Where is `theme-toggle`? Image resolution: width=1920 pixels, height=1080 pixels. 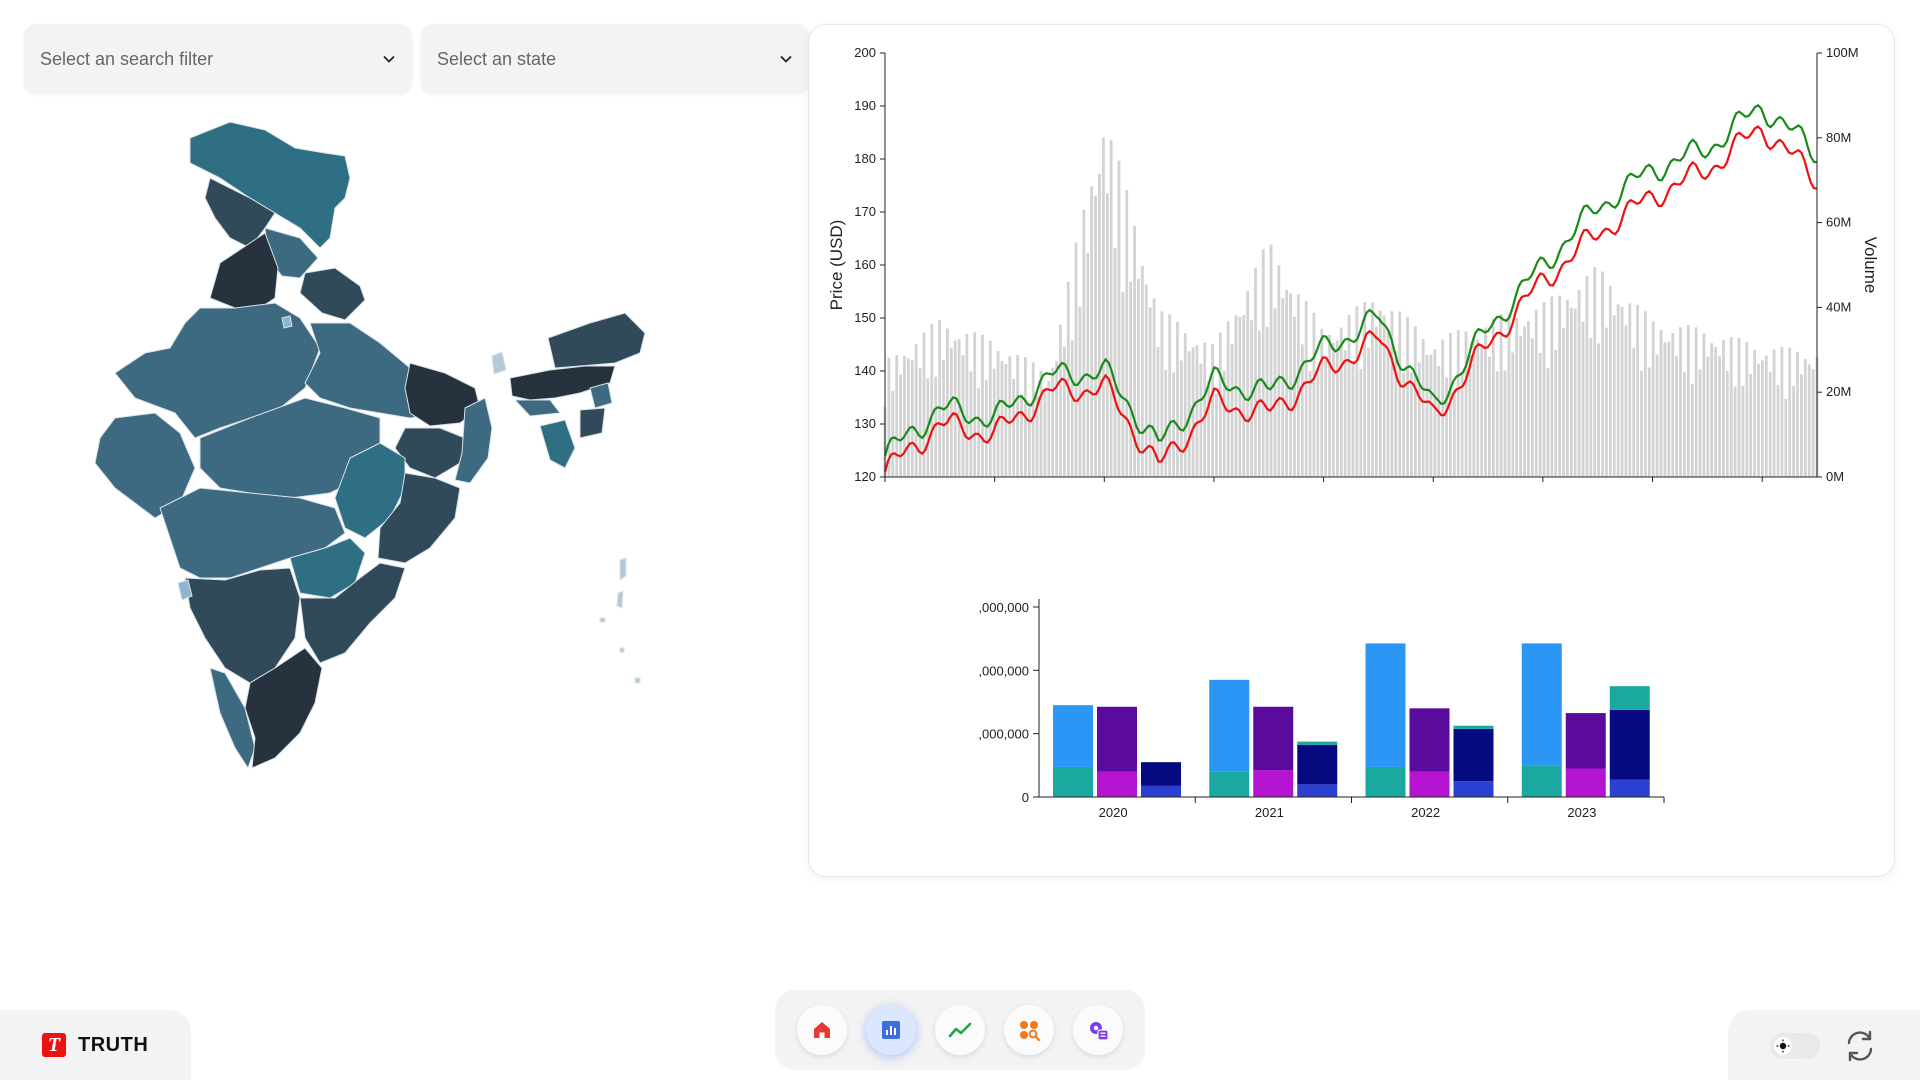 theme-toggle is located at coordinates (1795, 1046).